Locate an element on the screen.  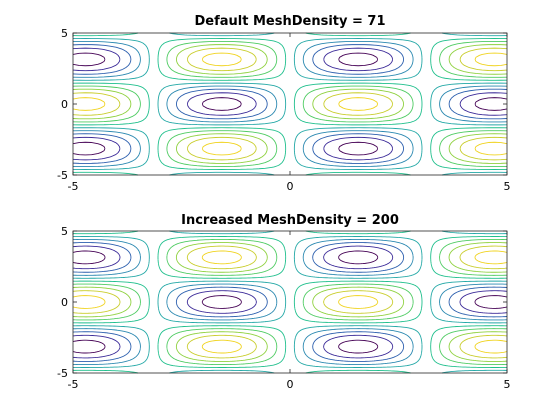
subplot-1-title: Default MeshDensity = 71 is located at coordinates (289, 21).